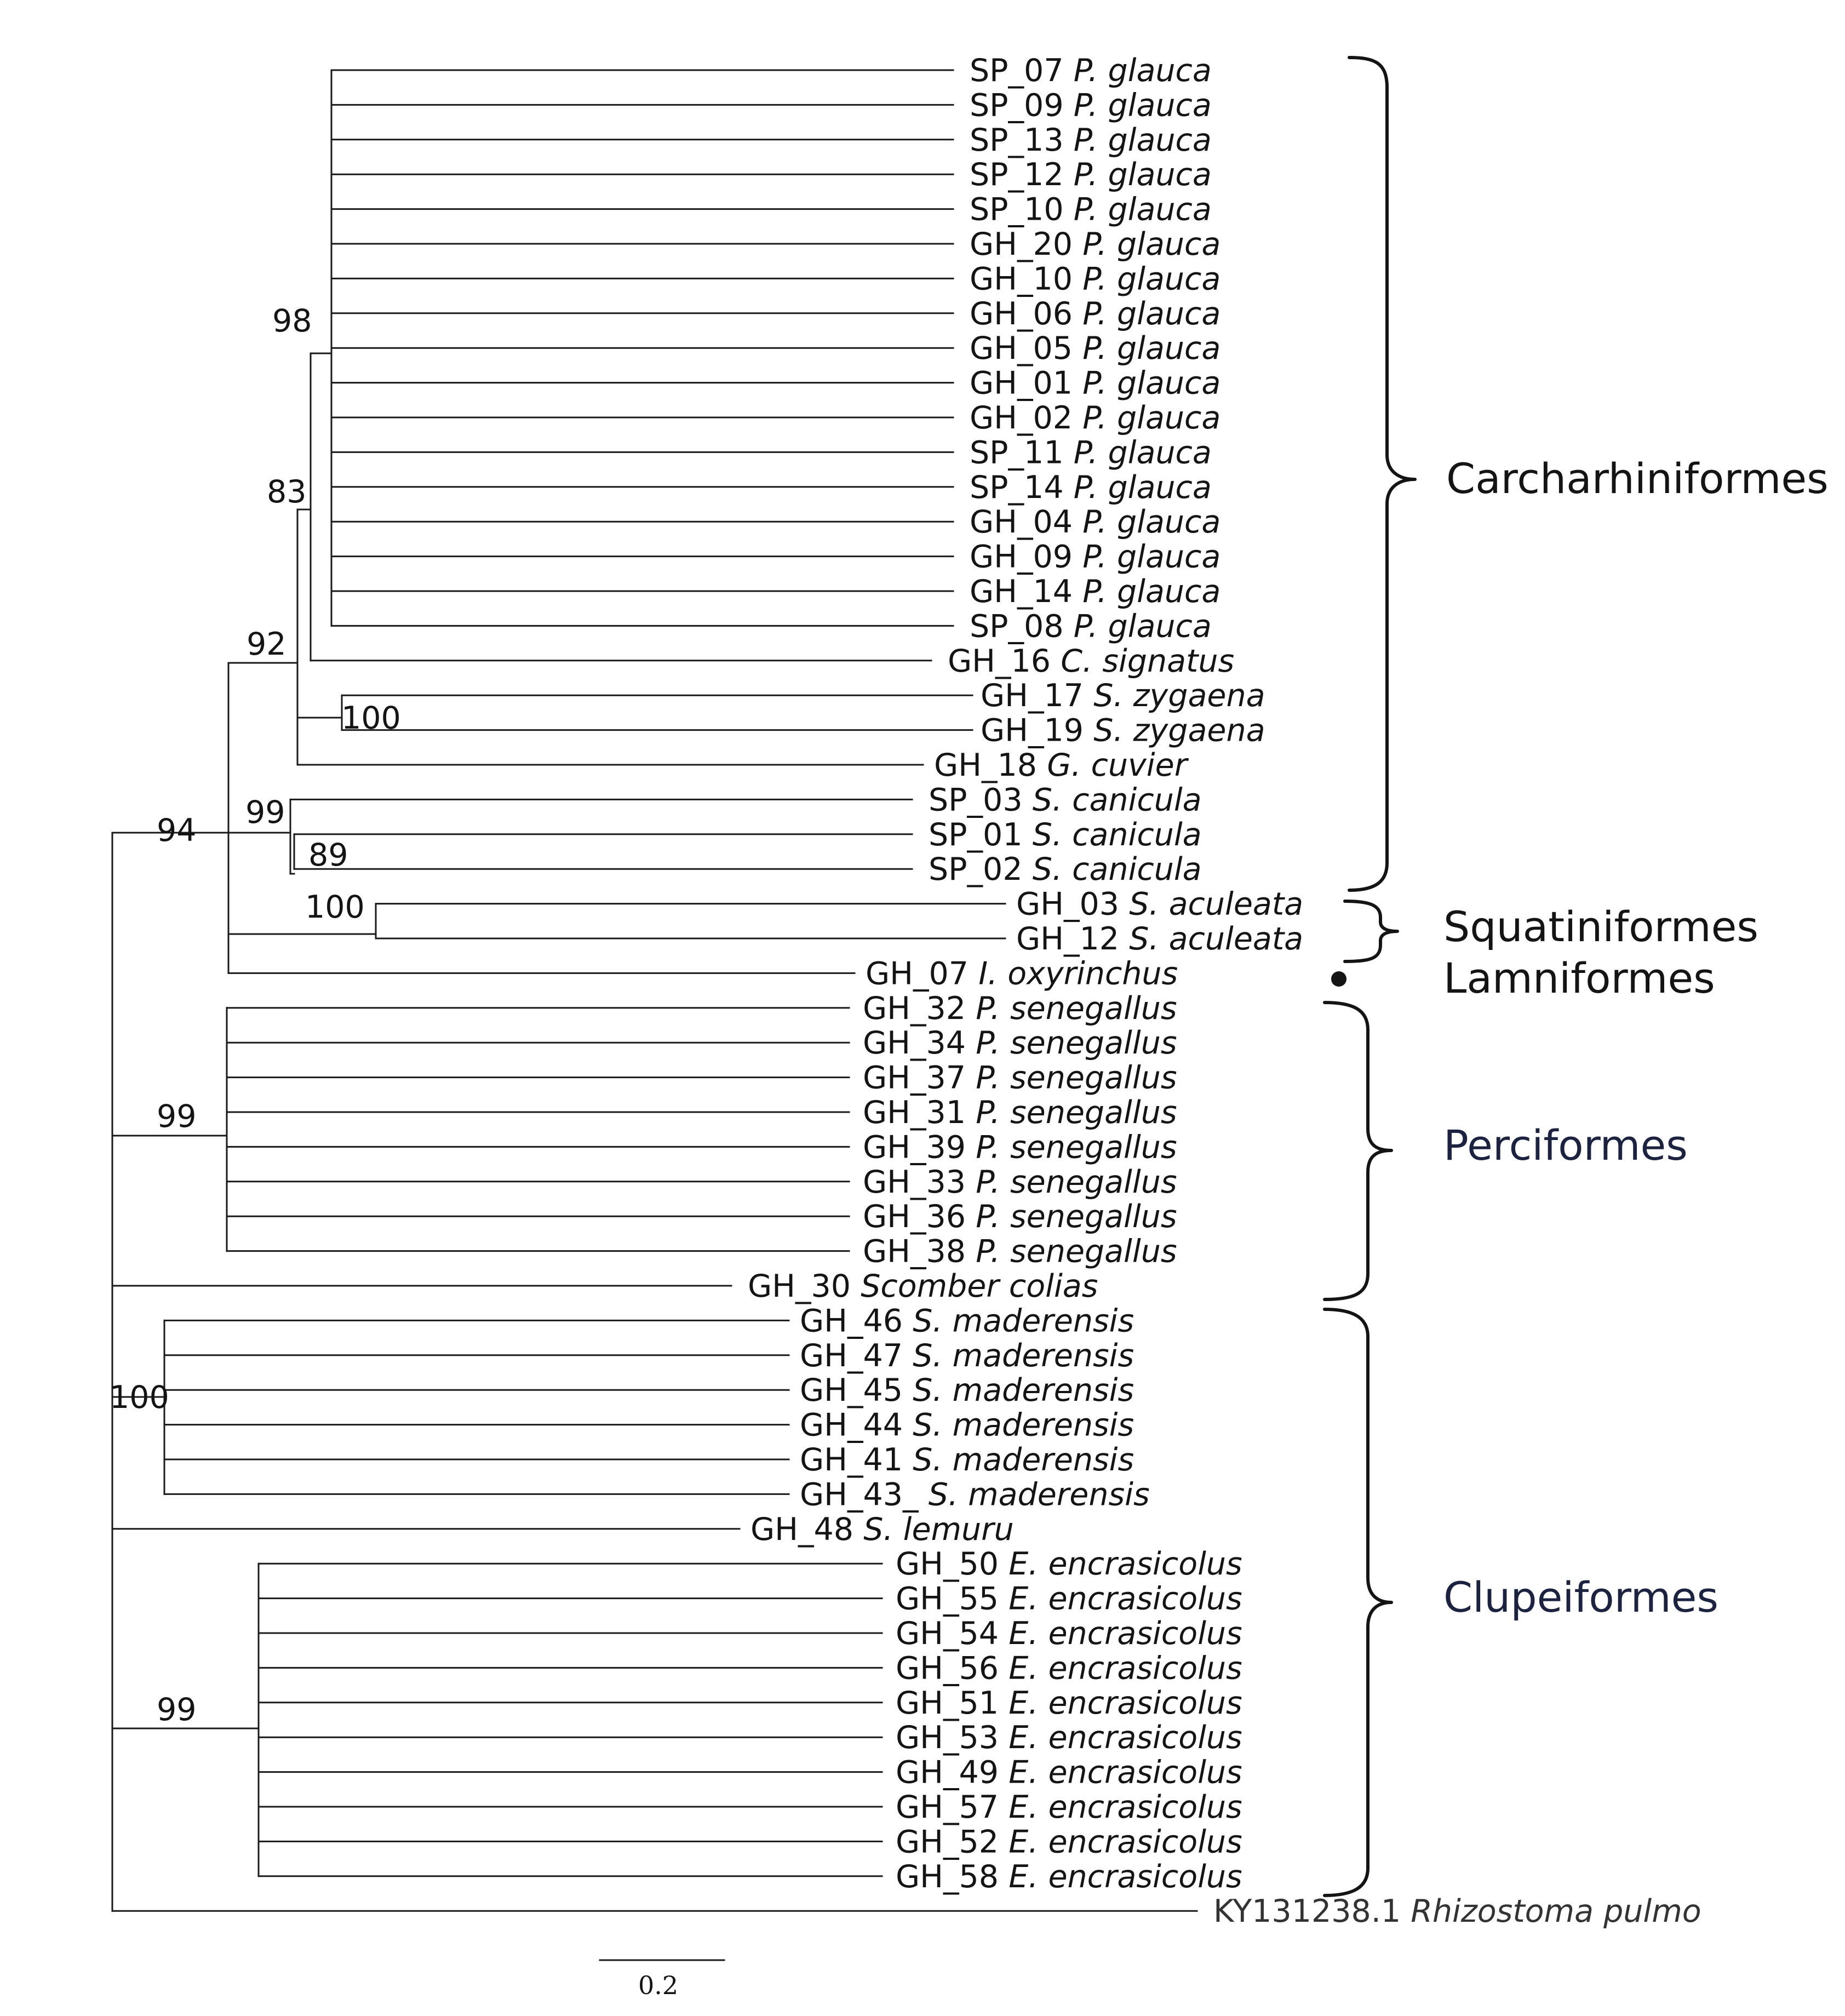  I want to click on leaf-id-sp-10: SP_10, so click(1022, 210).